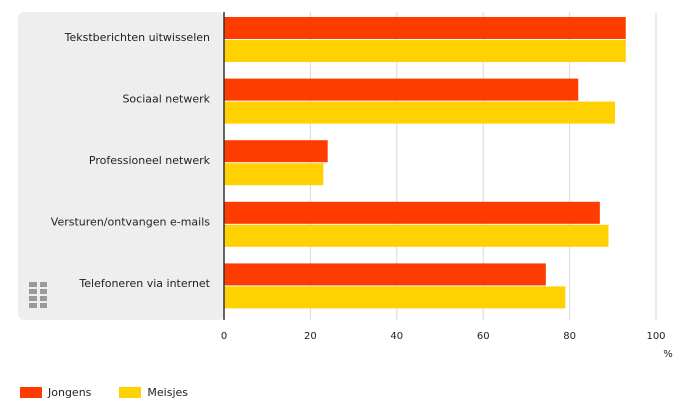  Describe the element at coordinates (483, 336) in the screenshot. I see `x-tick-label: 60` at that location.